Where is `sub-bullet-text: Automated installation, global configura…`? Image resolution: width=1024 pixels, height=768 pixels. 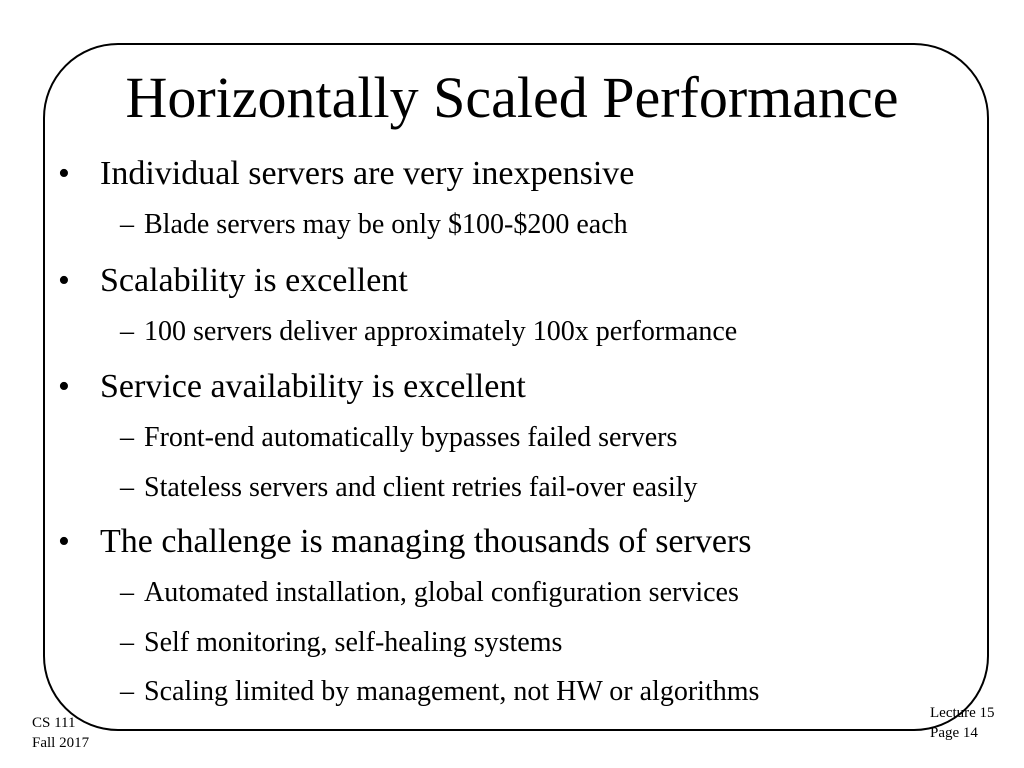
sub-bullet-text: Automated installation, global configura… is located at coordinates (441, 592).